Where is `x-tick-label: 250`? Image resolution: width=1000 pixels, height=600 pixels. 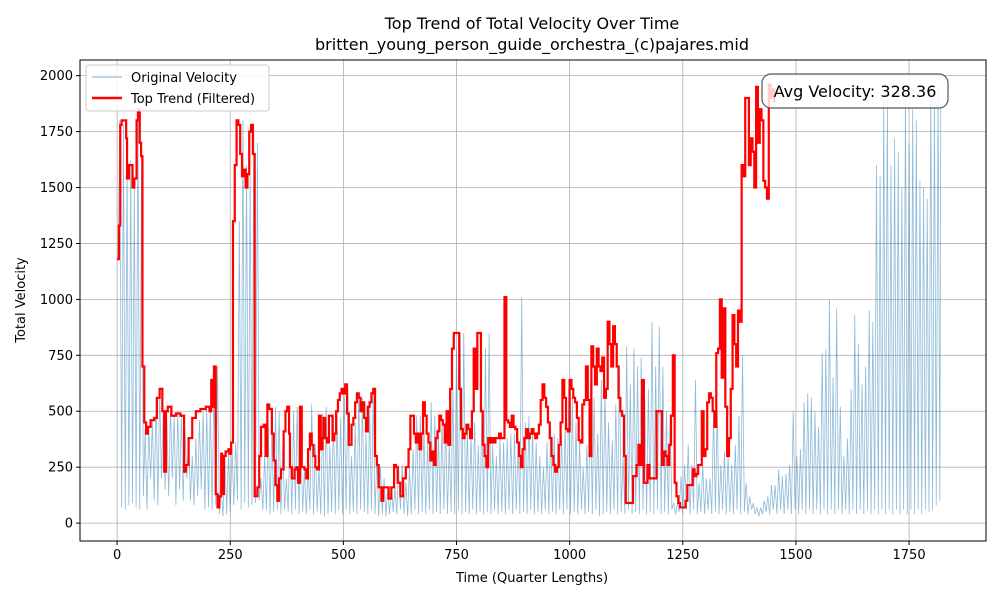 x-tick-label: 250 is located at coordinates (230, 555).